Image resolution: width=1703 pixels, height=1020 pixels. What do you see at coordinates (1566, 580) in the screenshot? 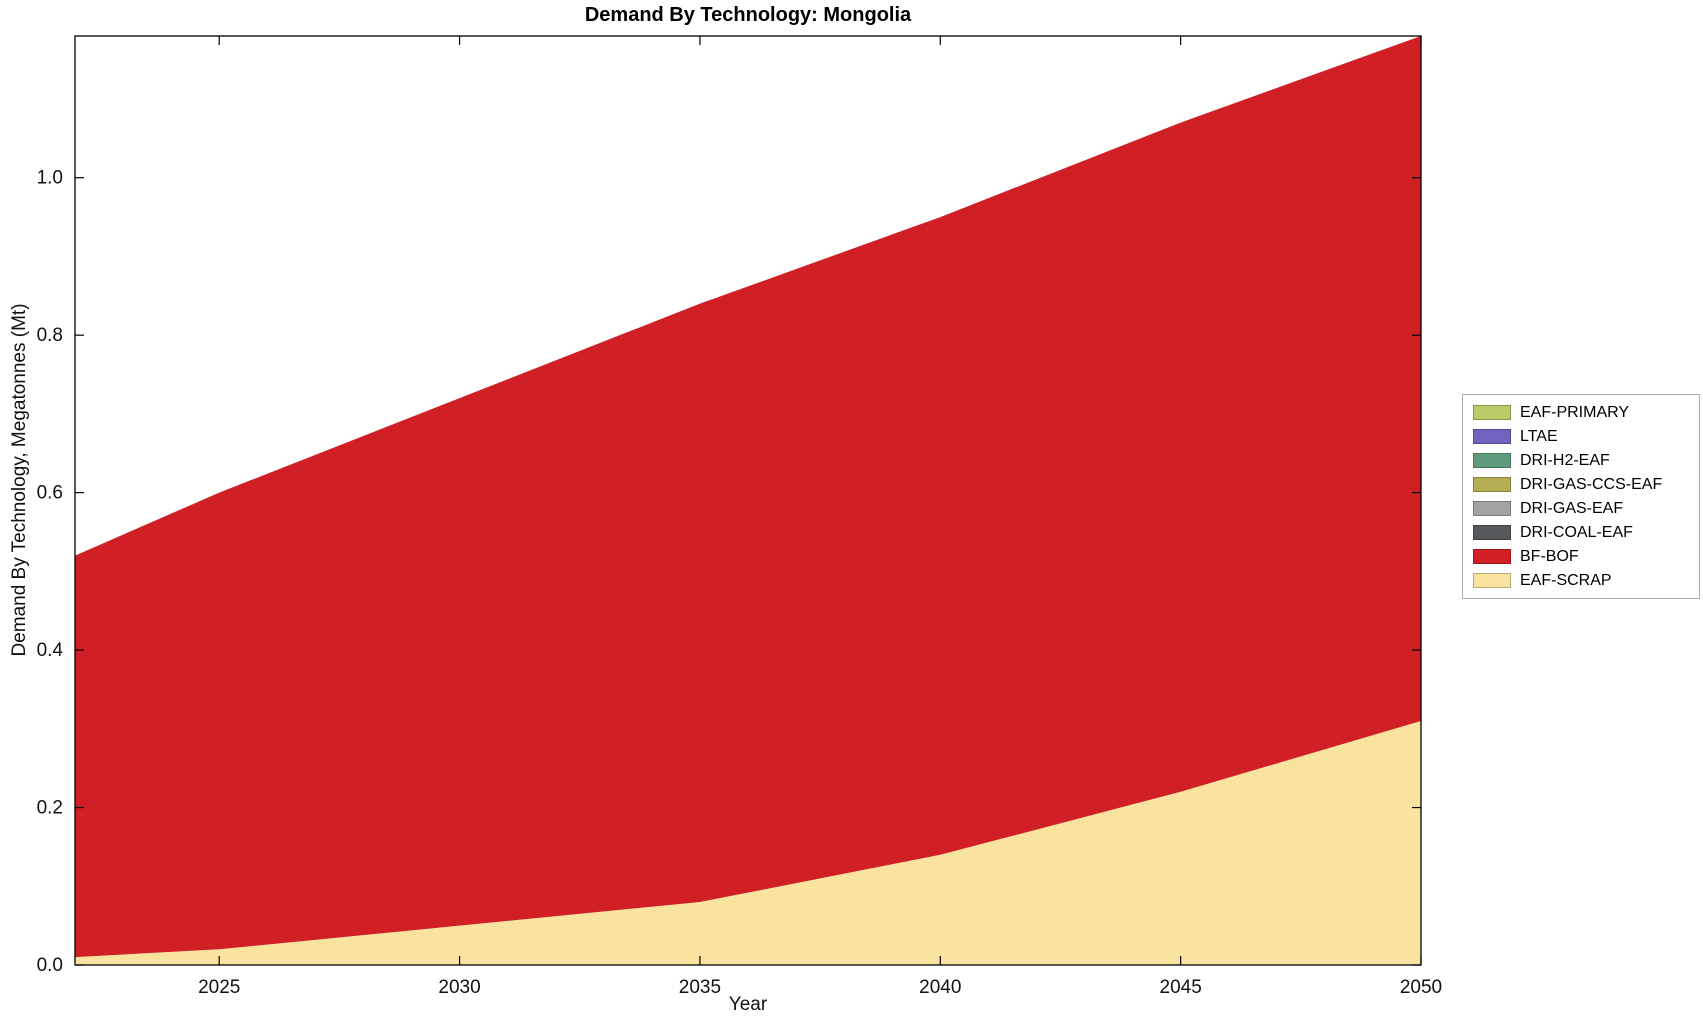
I see `legend-label: EAF-SCRAP` at bounding box center [1566, 580].